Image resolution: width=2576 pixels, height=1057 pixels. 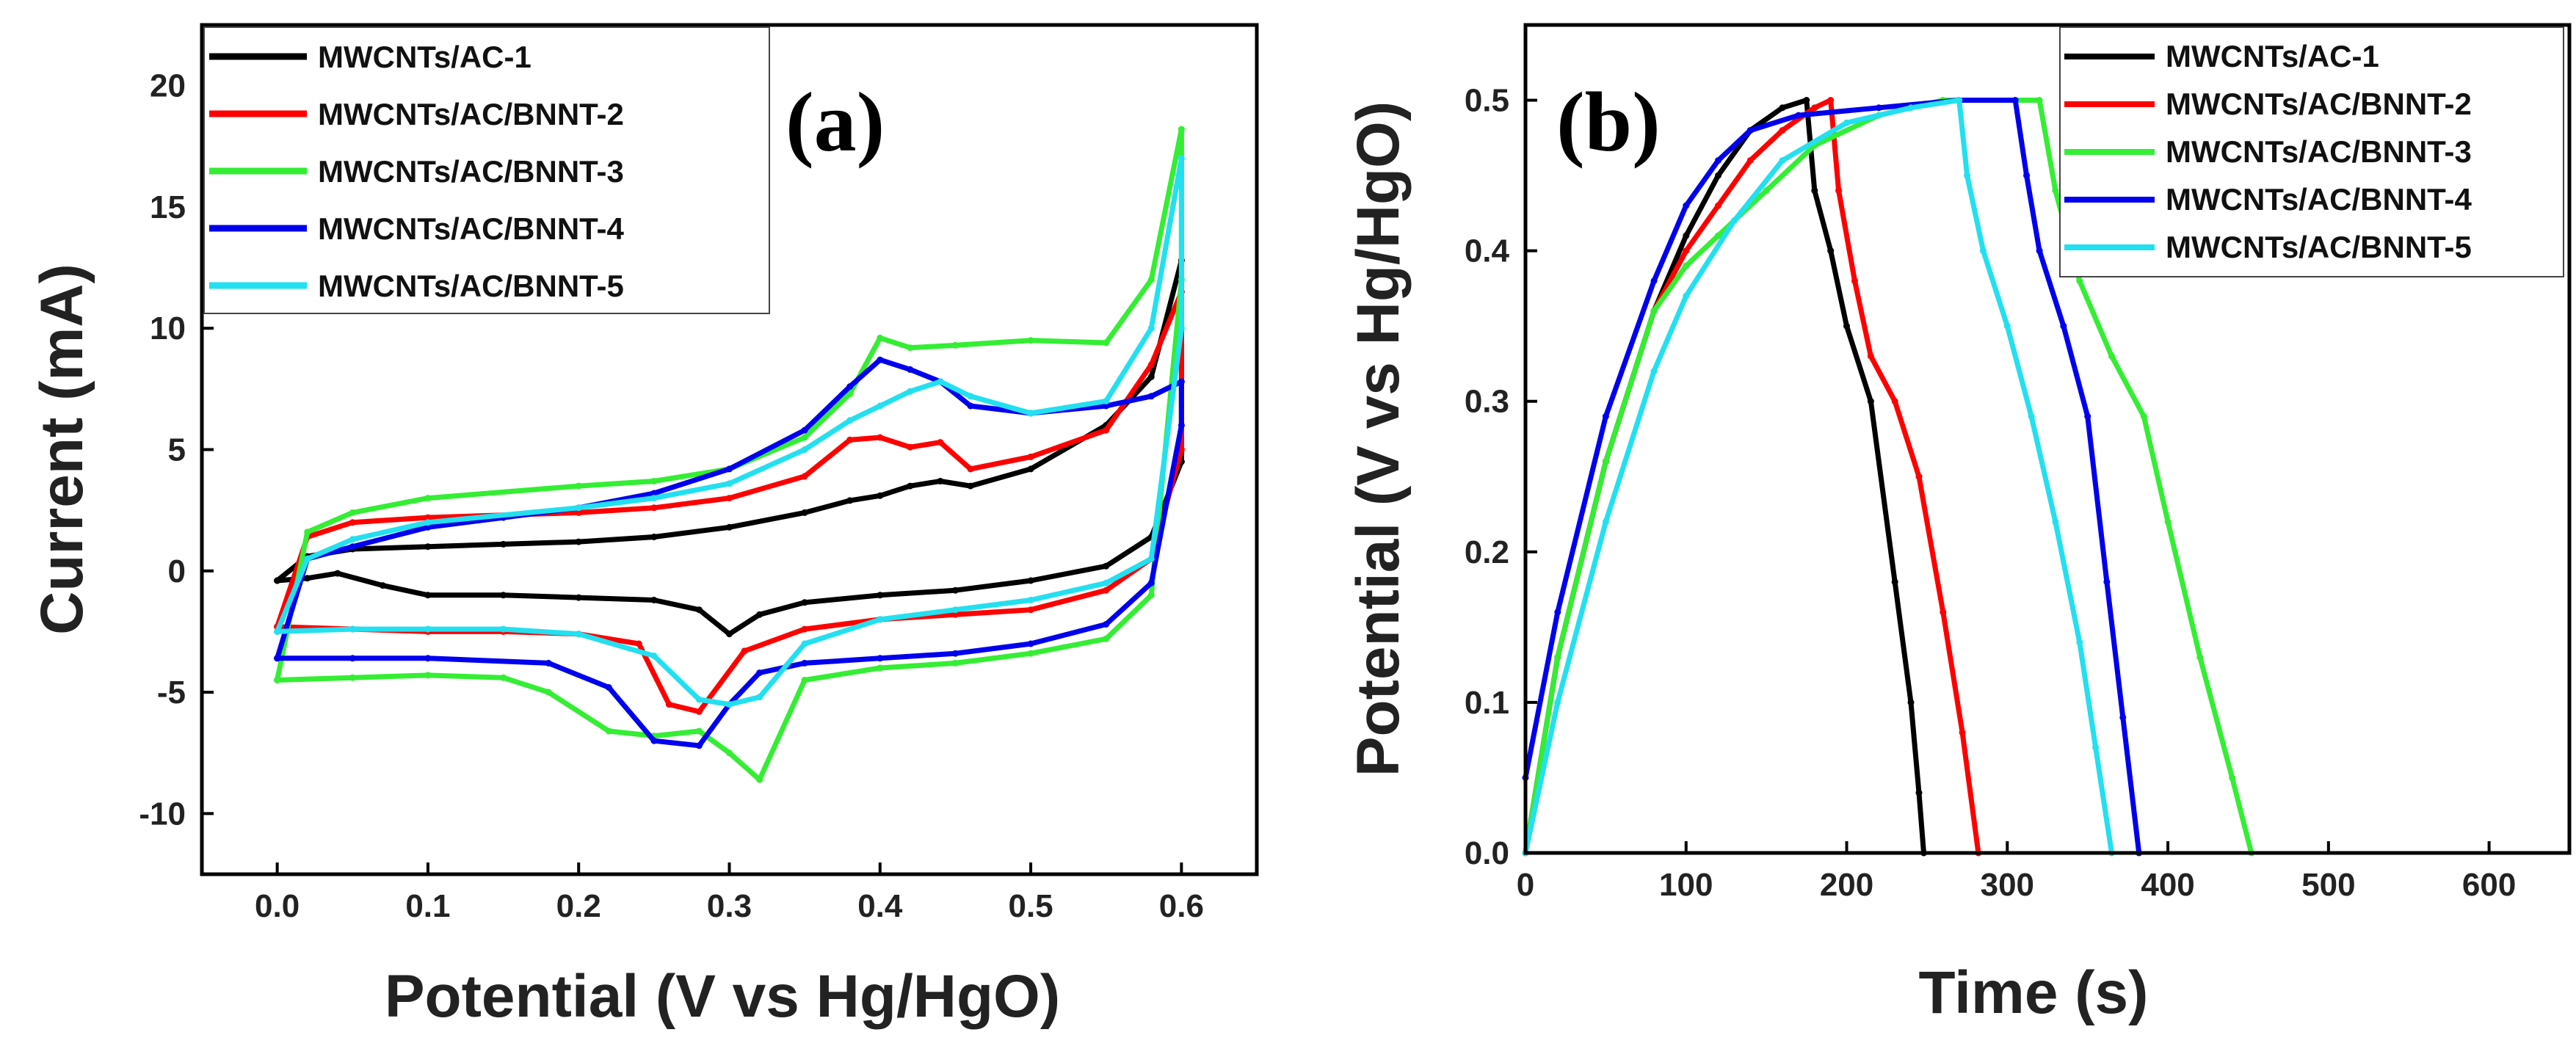 What do you see at coordinates (835, 123) in the screenshot?
I see `panel-label: (a)` at bounding box center [835, 123].